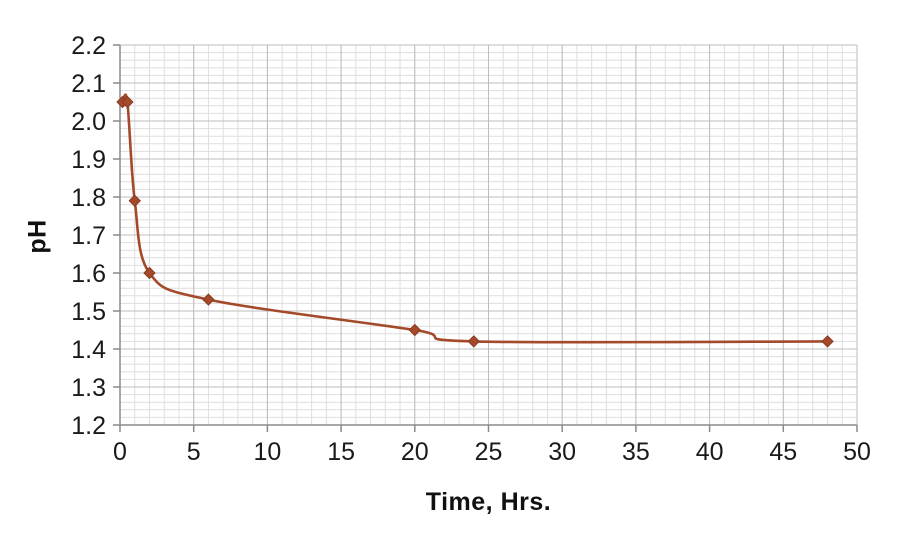  I want to click on svg-text: 1.2, so click(88, 426).